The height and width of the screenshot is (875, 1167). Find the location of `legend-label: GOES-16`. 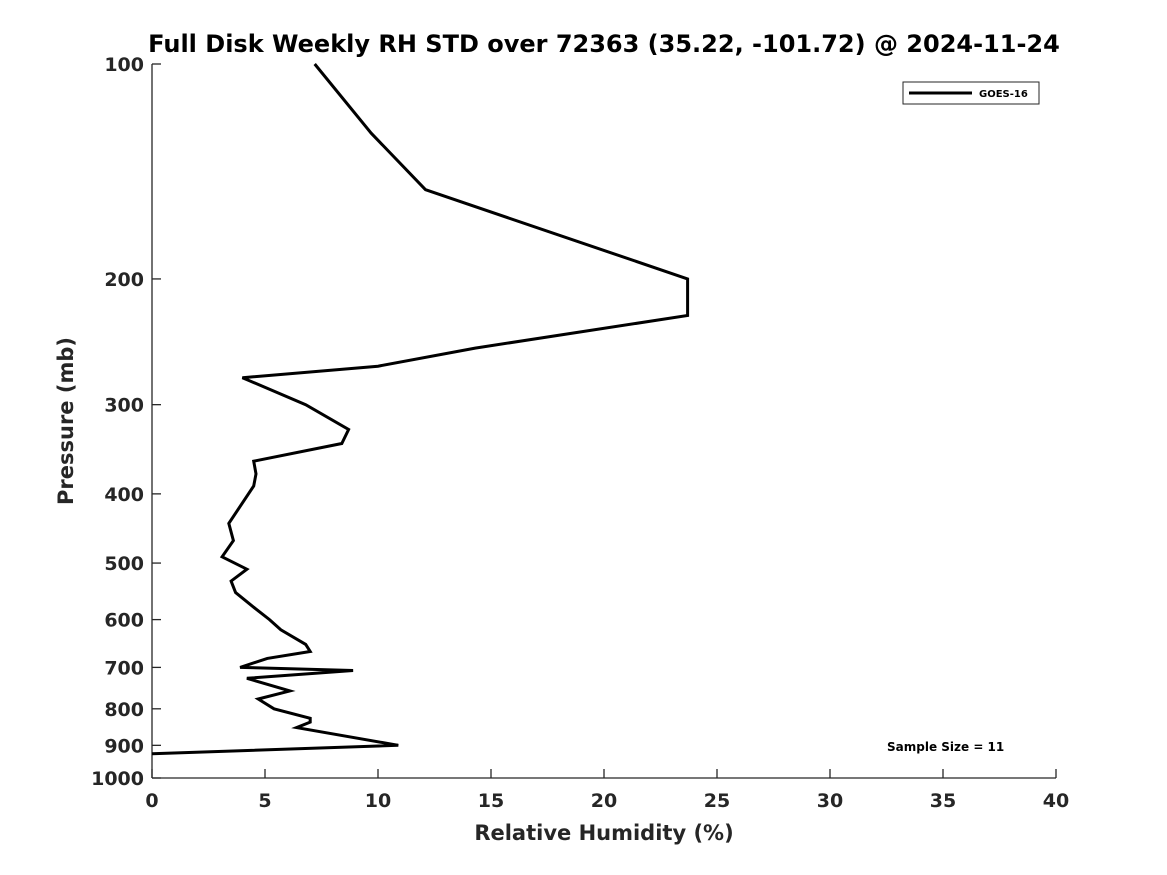

legend-label: GOES-16 is located at coordinates (1003, 94).